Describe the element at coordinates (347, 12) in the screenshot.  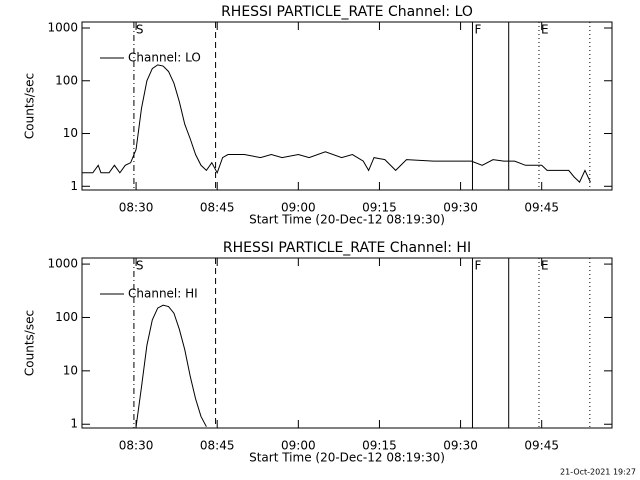
I see `chart-title: RHESSI PARTICLE_RATE Channel: LO` at that location.